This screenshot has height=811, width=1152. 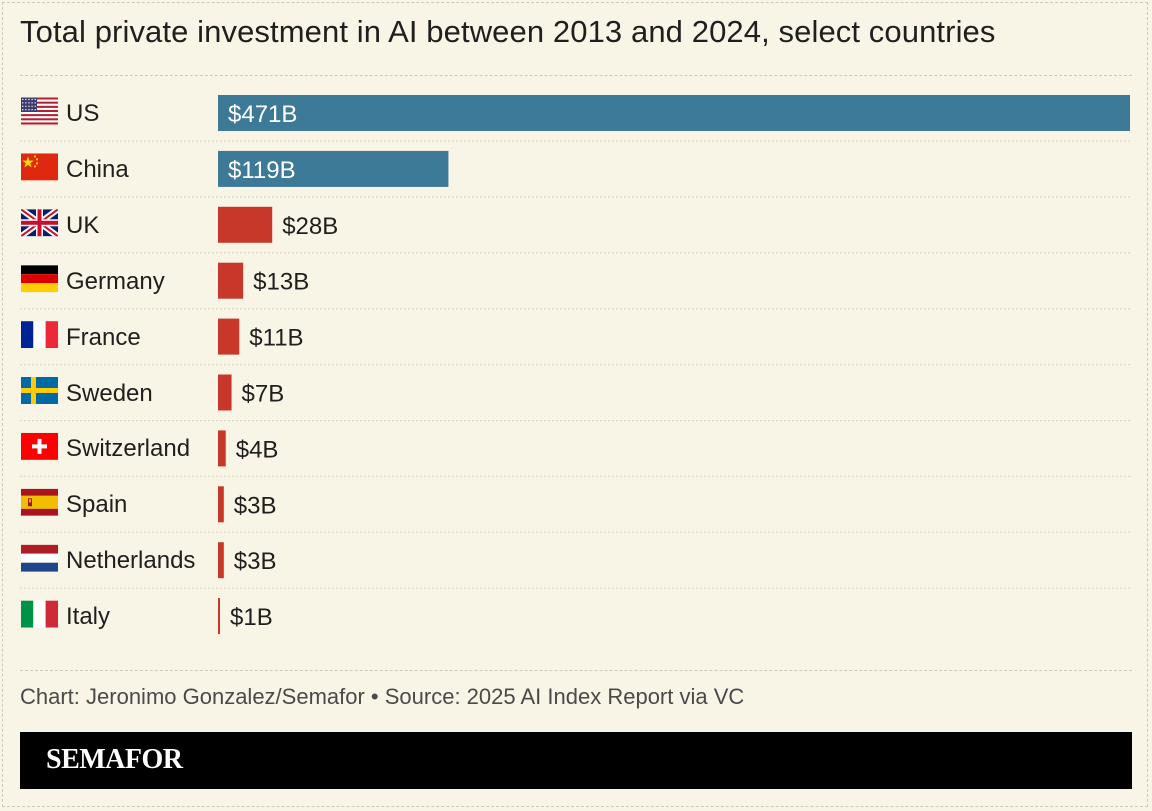 What do you see at coordinates (281, 282) in the screenshot?
I see `value-label: $13B` at bounding box center [281, 282].